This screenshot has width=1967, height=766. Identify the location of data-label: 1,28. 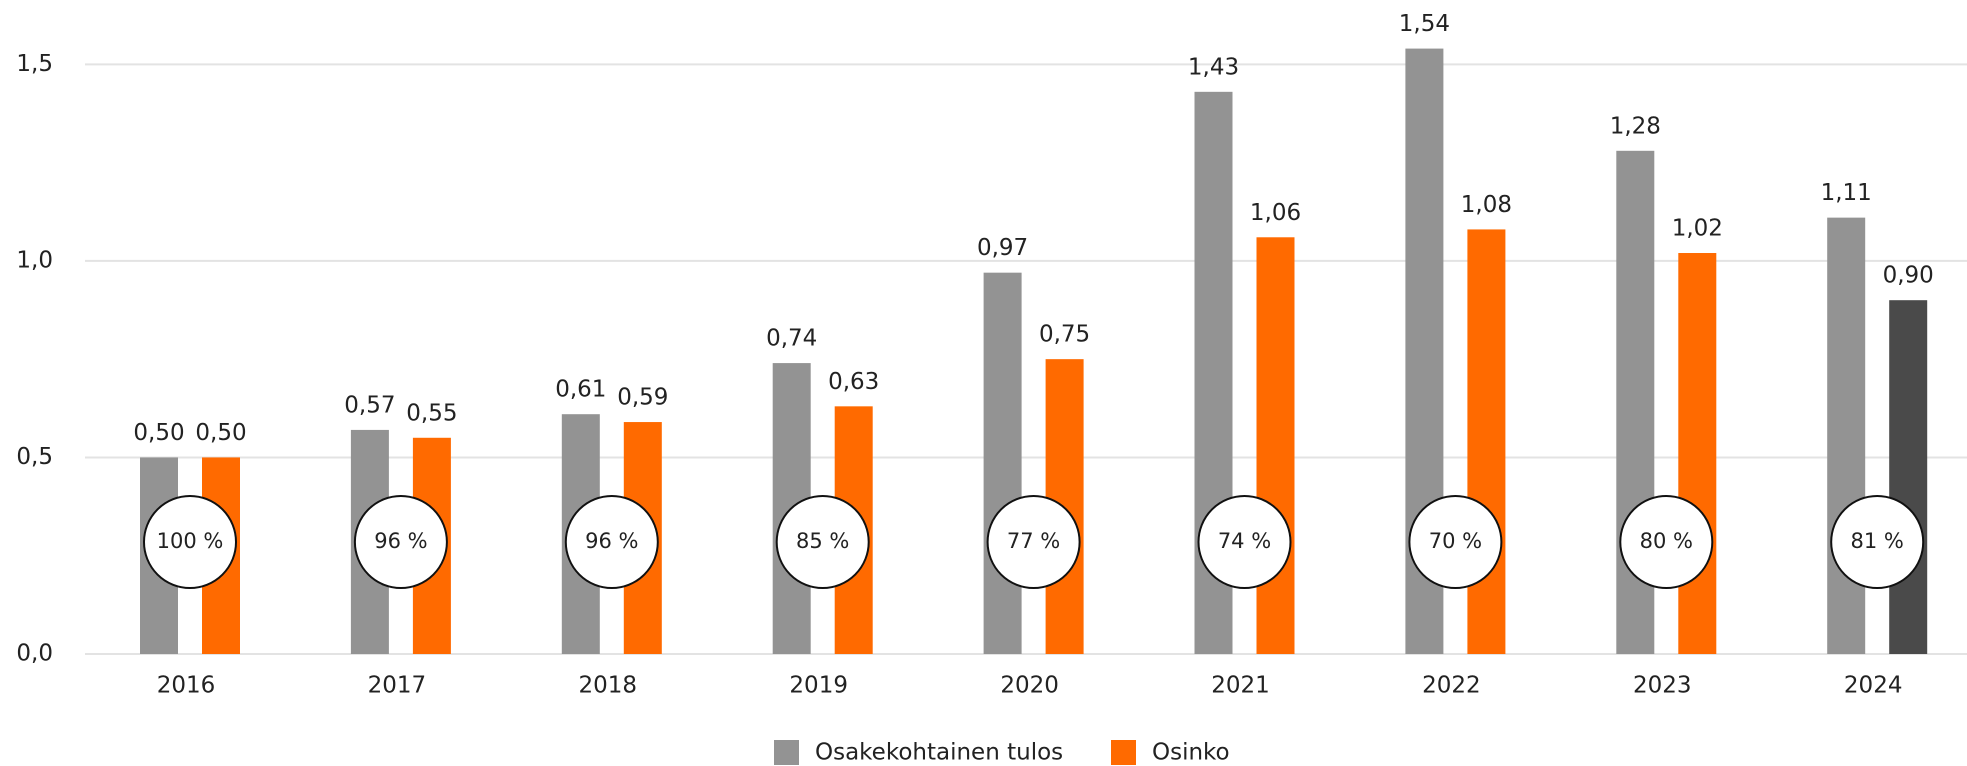
(1635, 126).